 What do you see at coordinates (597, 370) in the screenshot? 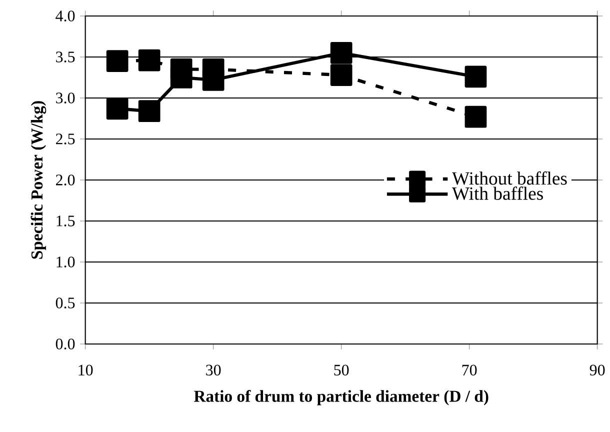
I see `x-tick-label: 90` at bounding box center [597, 370].